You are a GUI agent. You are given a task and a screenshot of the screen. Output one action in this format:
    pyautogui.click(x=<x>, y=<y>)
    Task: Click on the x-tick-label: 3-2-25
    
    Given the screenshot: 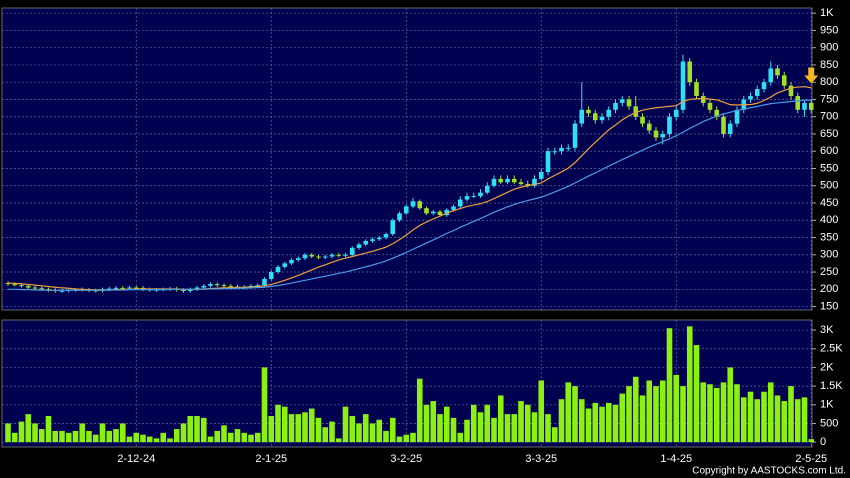 What is the action you would take?
    pyautogui.click(x=406, y=459)
    